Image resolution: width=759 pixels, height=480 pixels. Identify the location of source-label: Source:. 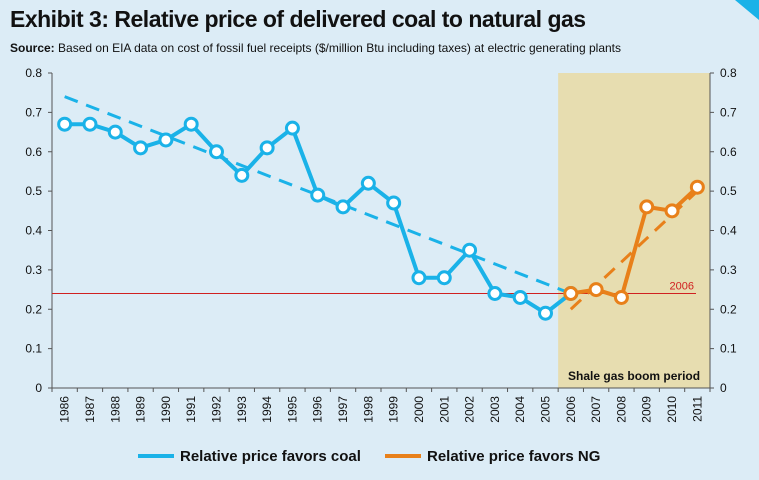
(32, 48).